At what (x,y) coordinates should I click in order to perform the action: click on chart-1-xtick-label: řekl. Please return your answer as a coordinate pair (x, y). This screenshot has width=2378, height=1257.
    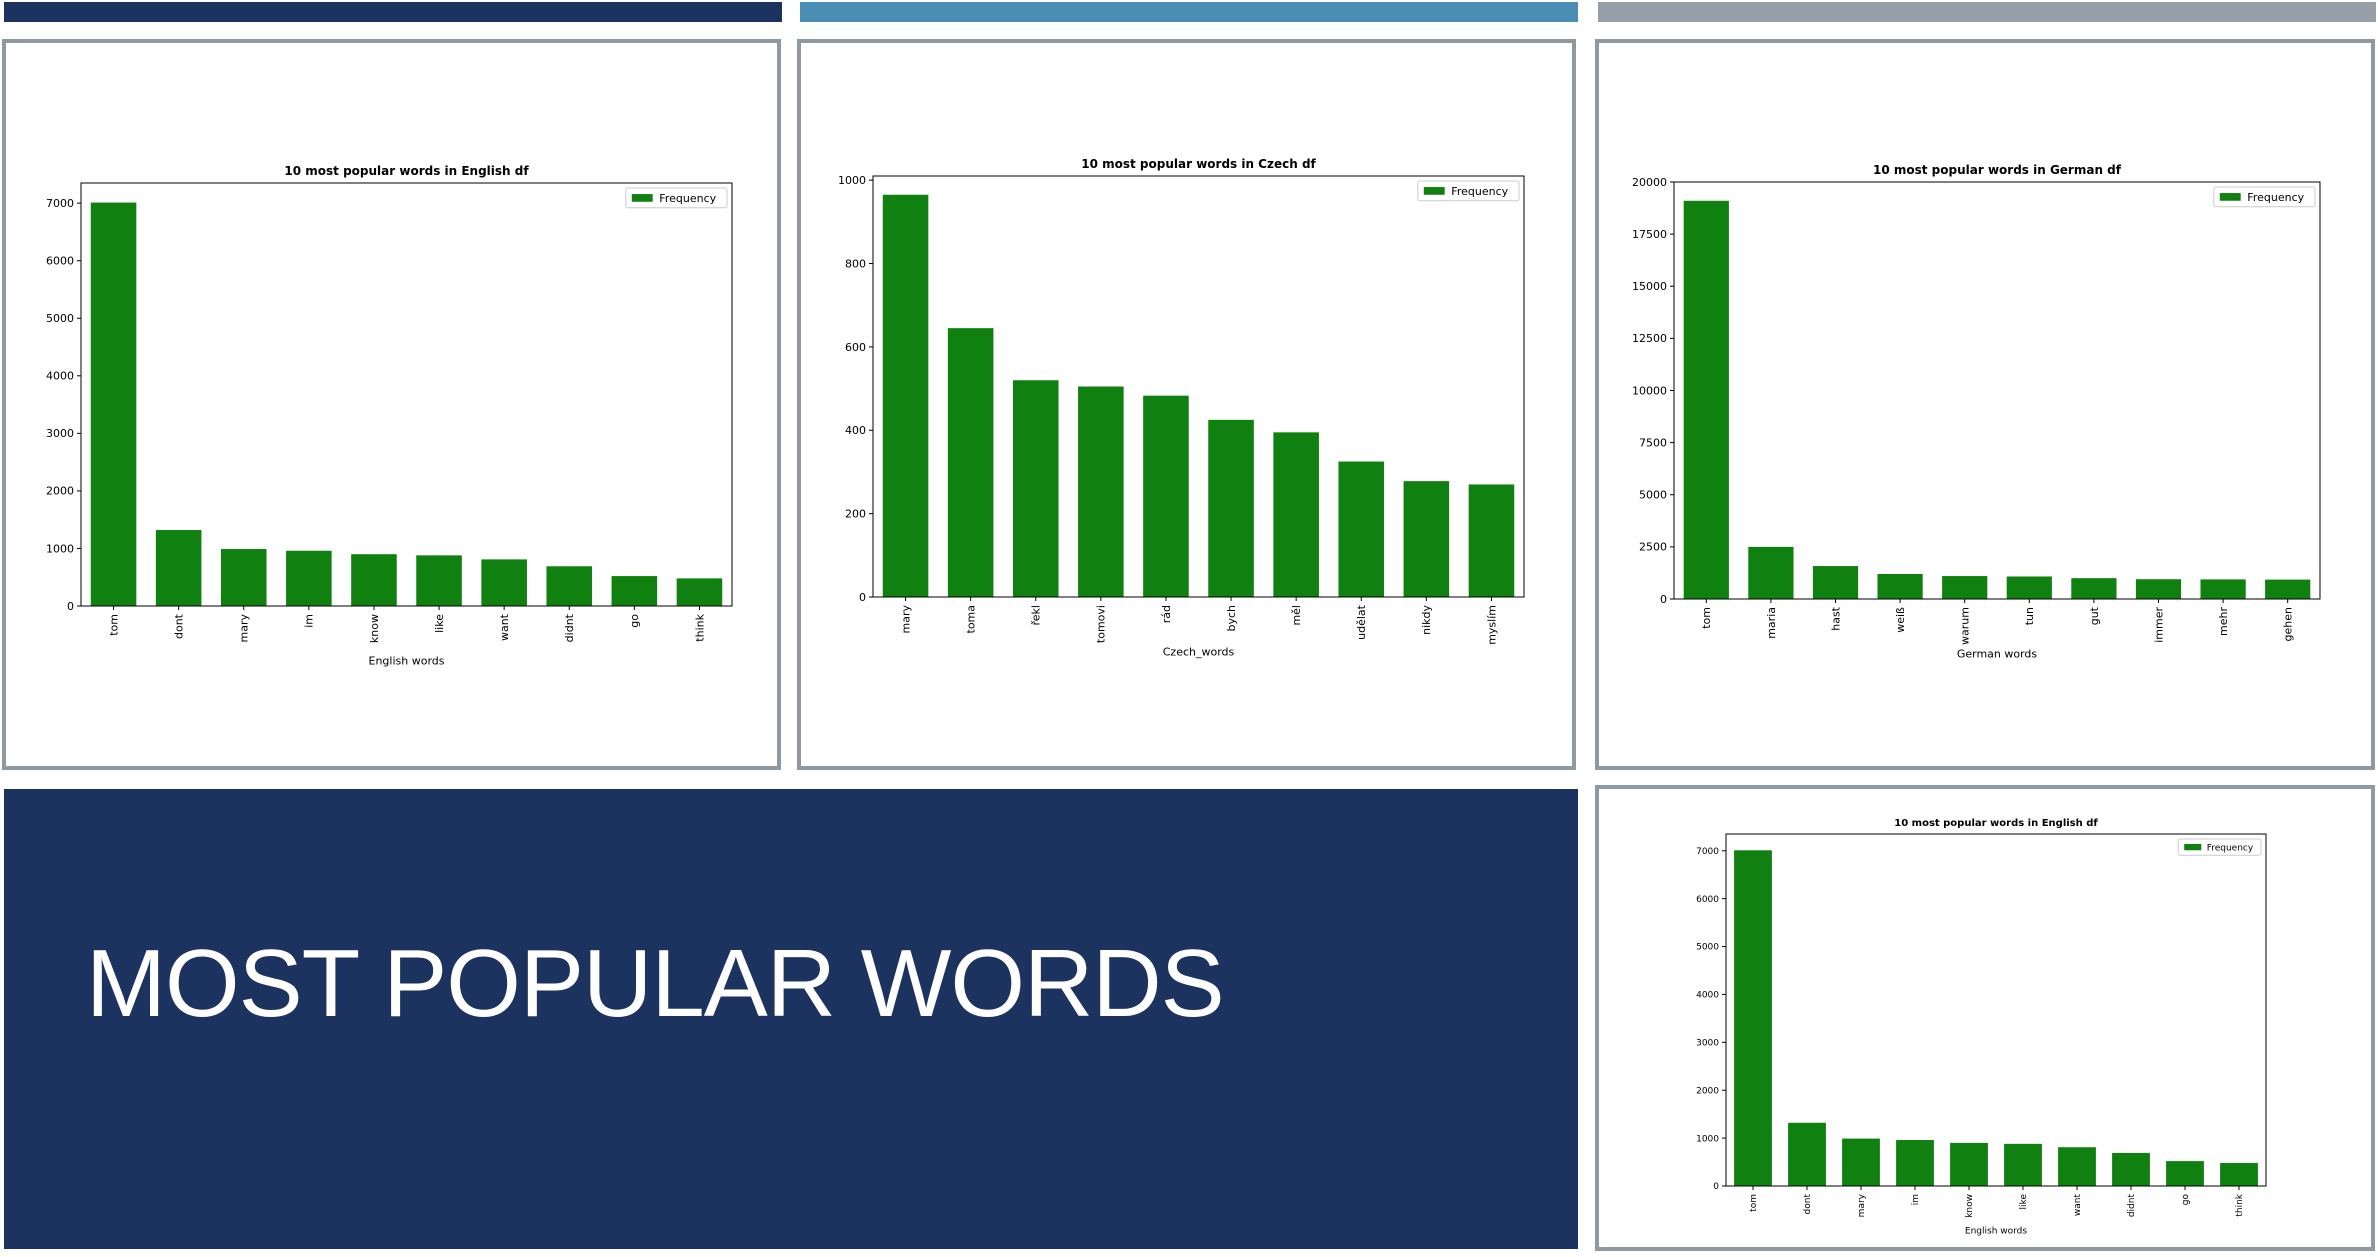
    Looking at the image, I should click on (1036, 615).